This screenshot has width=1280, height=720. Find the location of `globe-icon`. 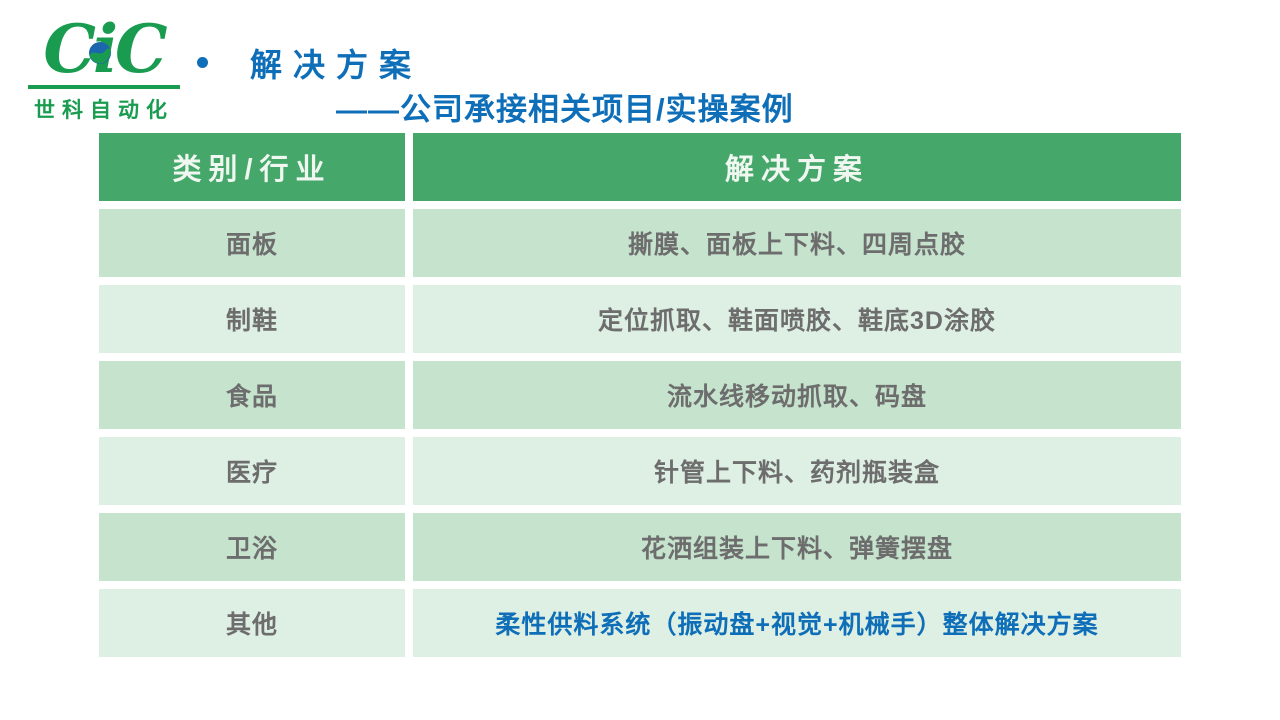

globe-icon is located at coordinates (100, 35).